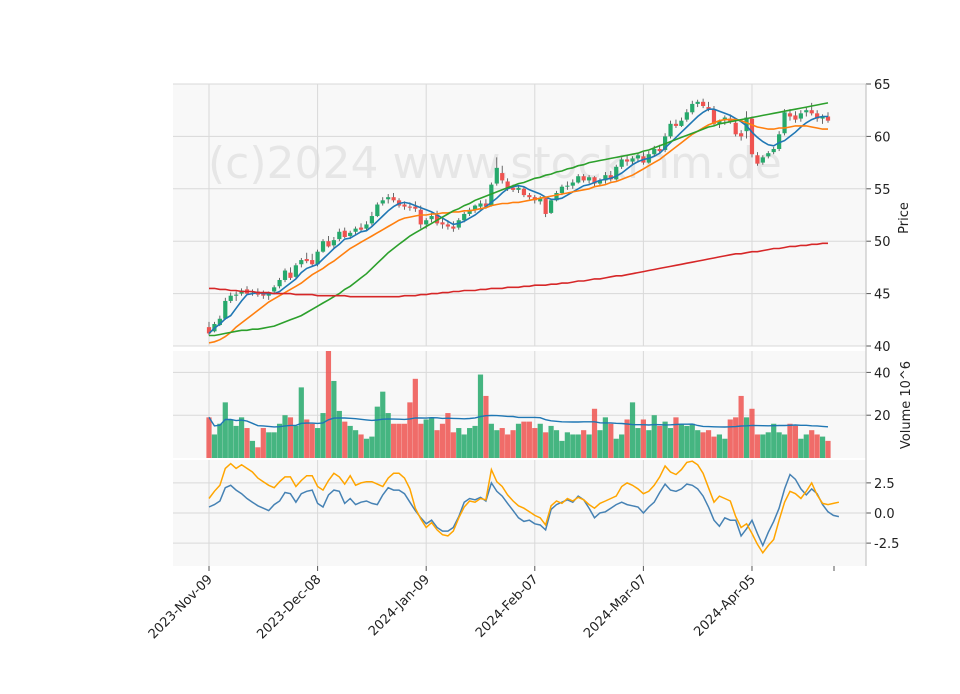 The height and width of the screenshot is (694, 960). Describe the element at coordinates (289, 607) in the screenshot. I see `x-tick-label: 2023-Dec-08` at that location.